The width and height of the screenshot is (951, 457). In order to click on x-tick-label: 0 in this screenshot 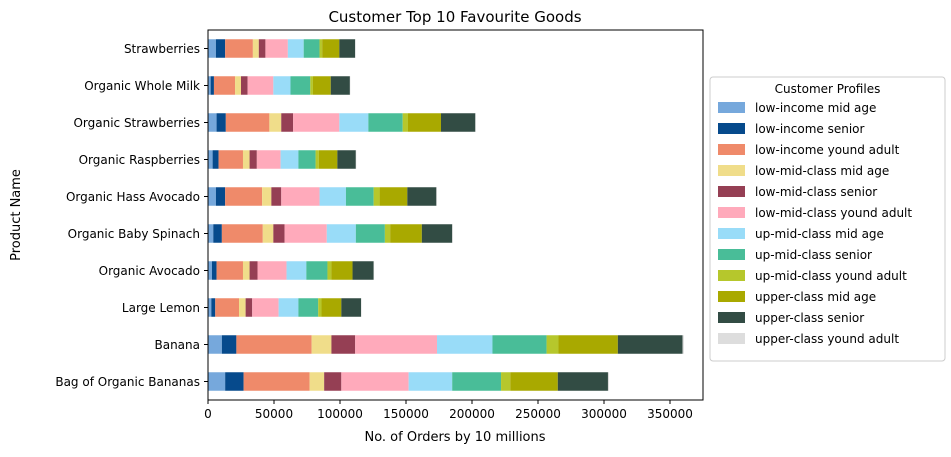, I will do `click(208, 414)`.